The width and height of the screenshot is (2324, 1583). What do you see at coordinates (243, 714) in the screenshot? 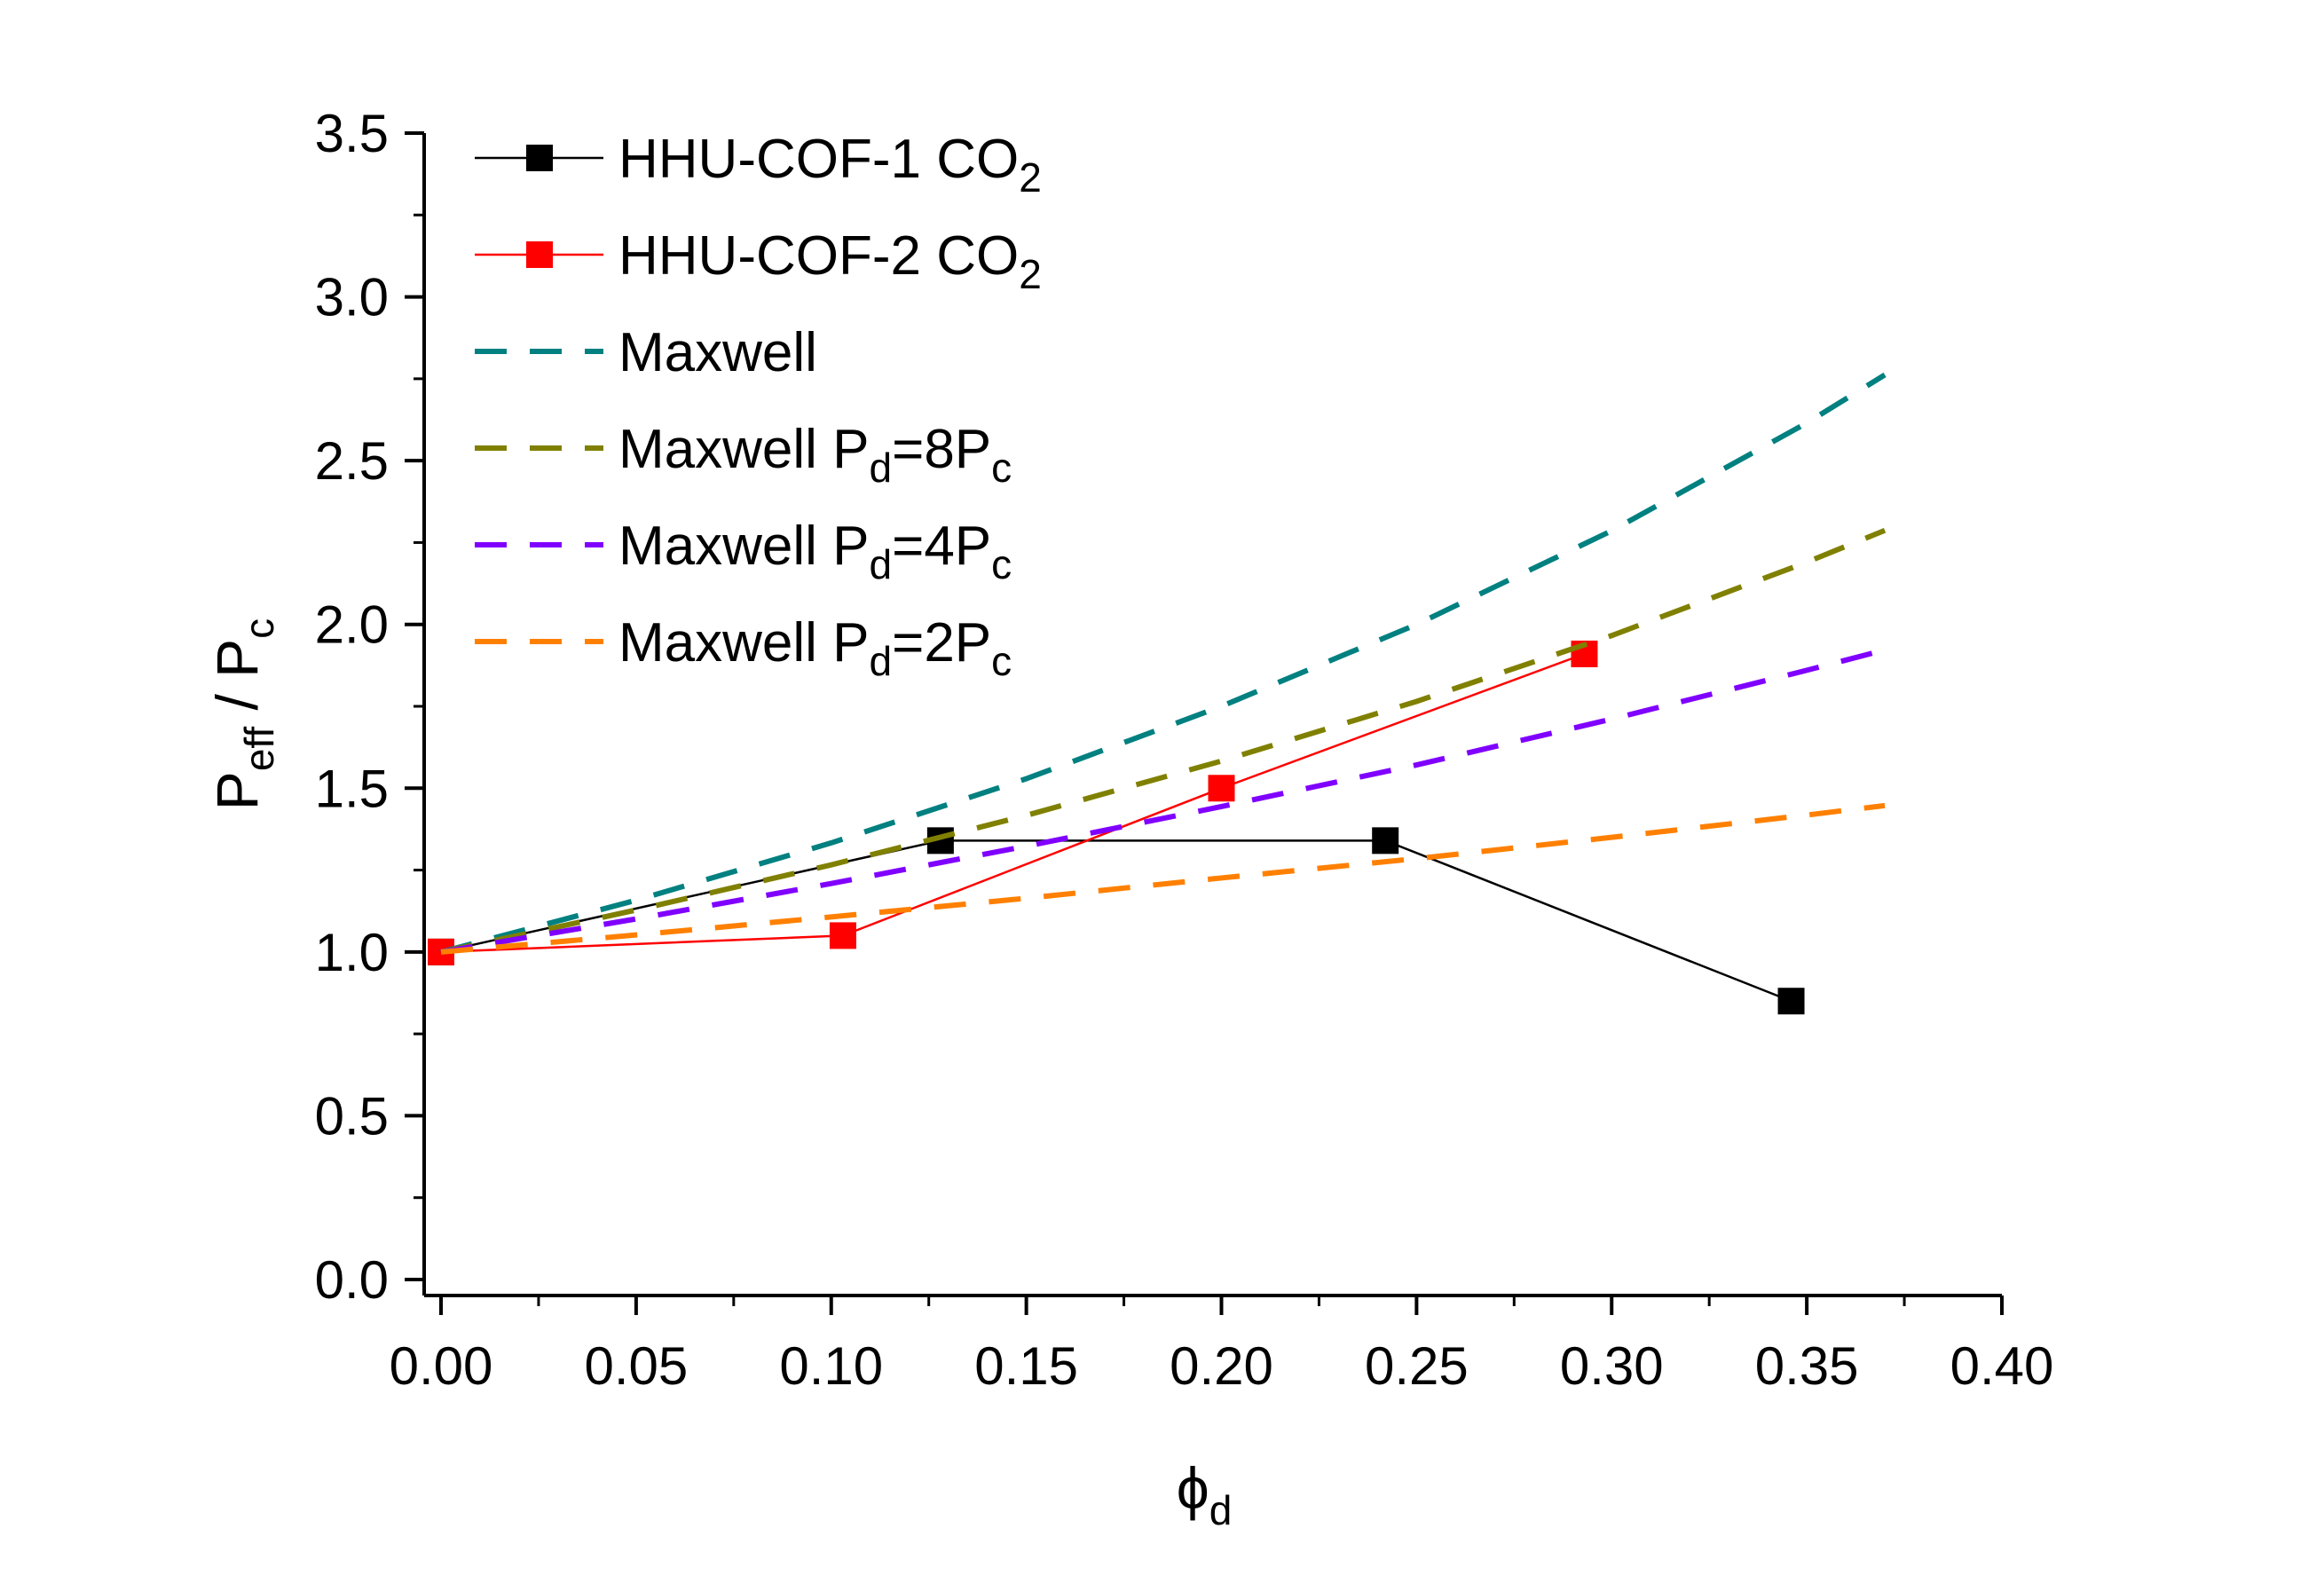
I see `y-axis-title: Peff / Pc` at bounding box center [243, 714].